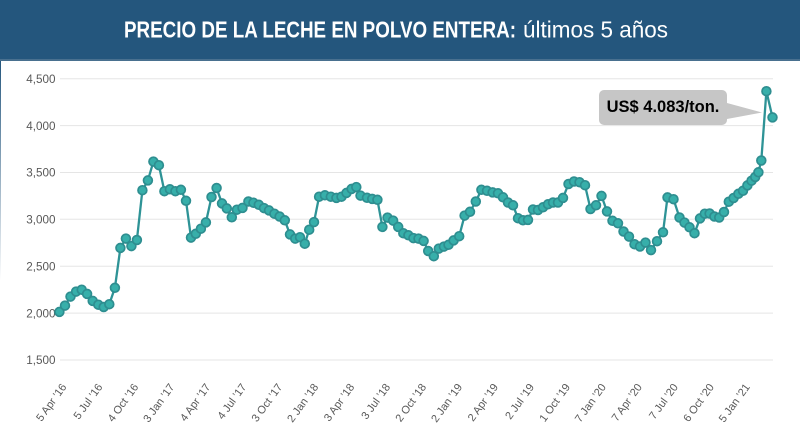  Describe the element at coordinates (595, 30) in the screenshot. I see `svg-text: últimos 5 años` at that location.